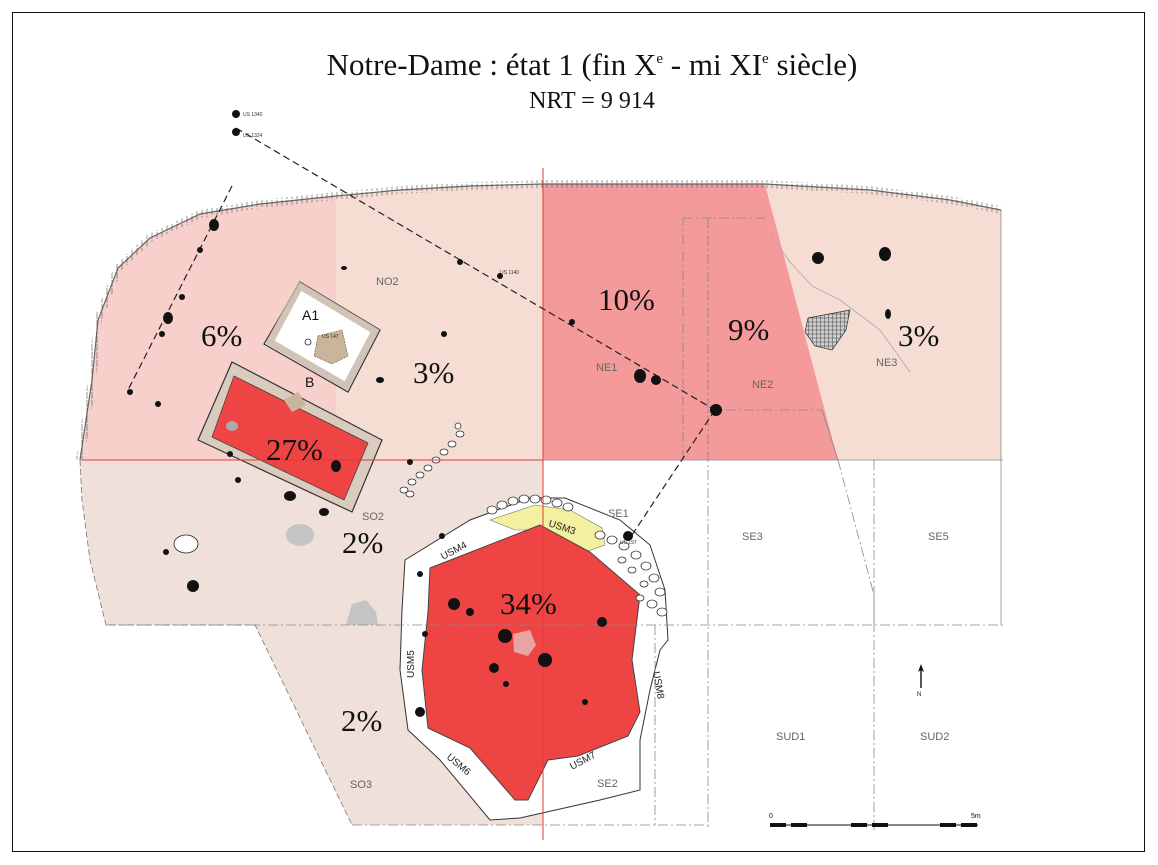 This screenshot has height=865, width=1158. Describe the element at coordinates (362, 612) in the screenshot. I see `grey-patch-south` at that location.